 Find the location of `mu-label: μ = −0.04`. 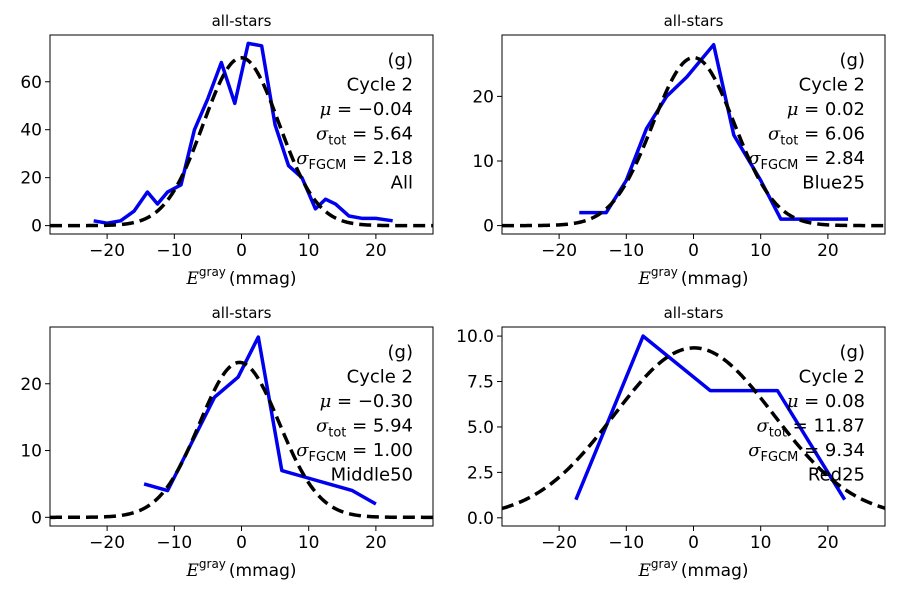

mu-label: μ = −0.04 is located at coordinates (366, 109).